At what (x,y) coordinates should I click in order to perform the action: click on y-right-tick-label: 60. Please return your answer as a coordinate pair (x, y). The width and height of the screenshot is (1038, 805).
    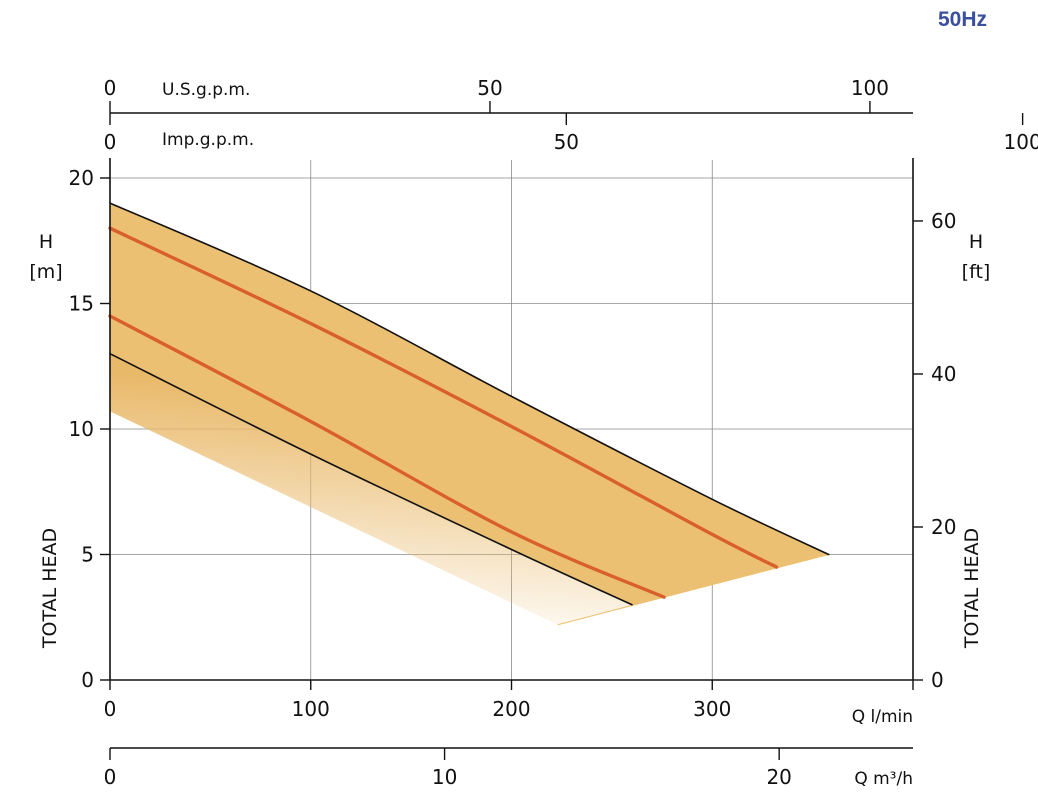
    Looking at the image, I should click on (943, 221).